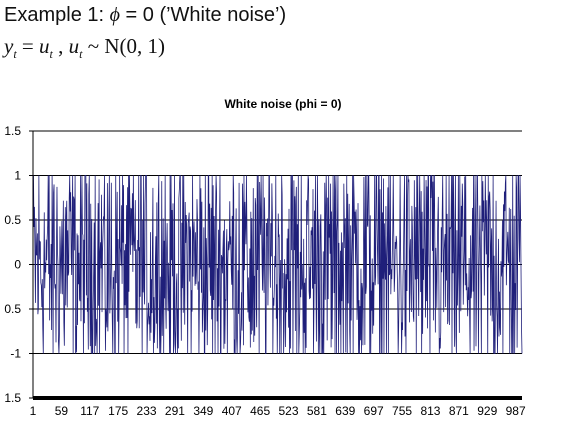 This screenshot has width=584, height=435. I want to click on y-tick-label-1: 1, so click(17, 176).